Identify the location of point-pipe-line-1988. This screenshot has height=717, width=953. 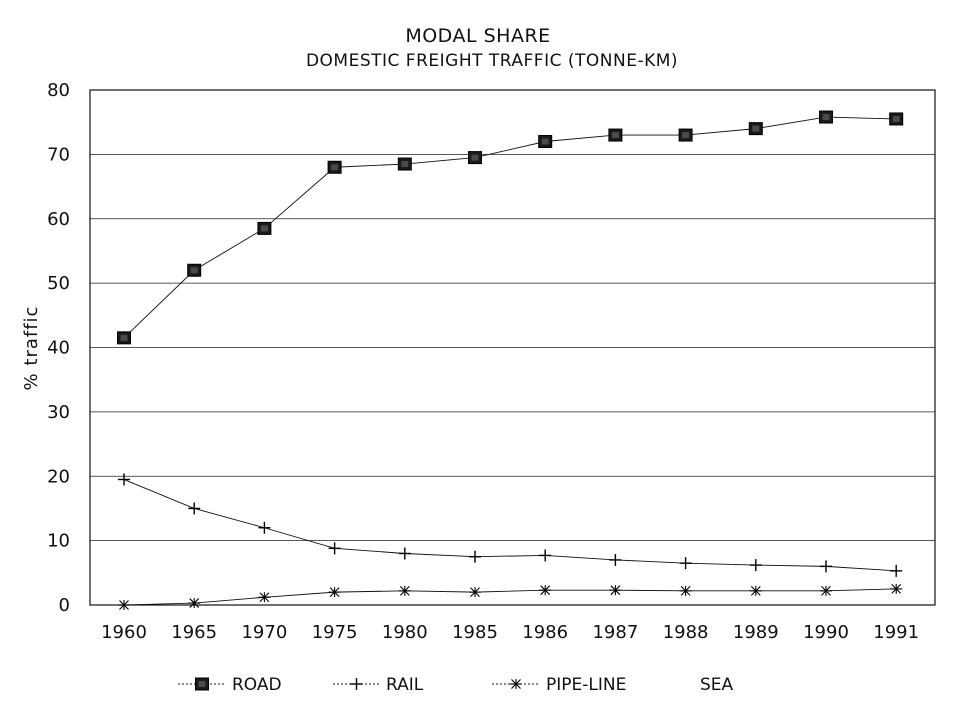
(685, 590).